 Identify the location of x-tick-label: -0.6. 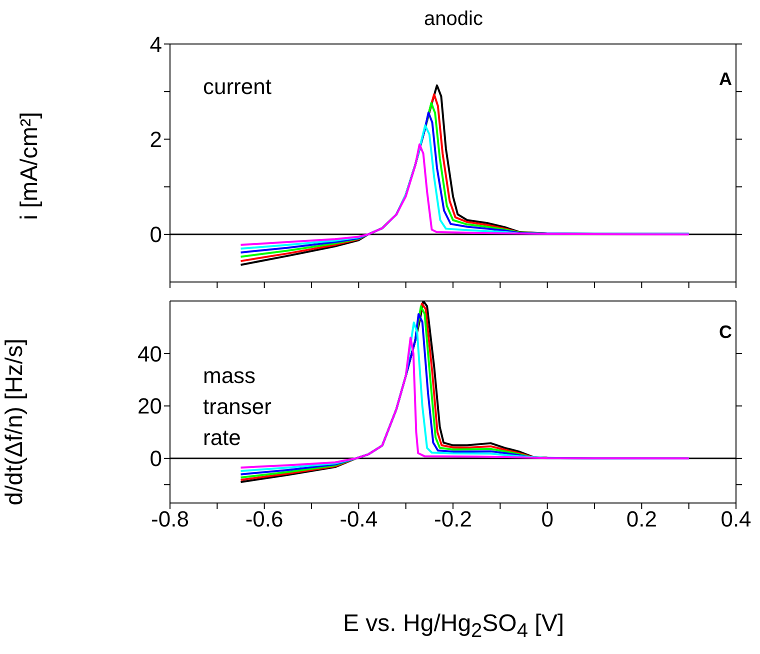
(264, 519).